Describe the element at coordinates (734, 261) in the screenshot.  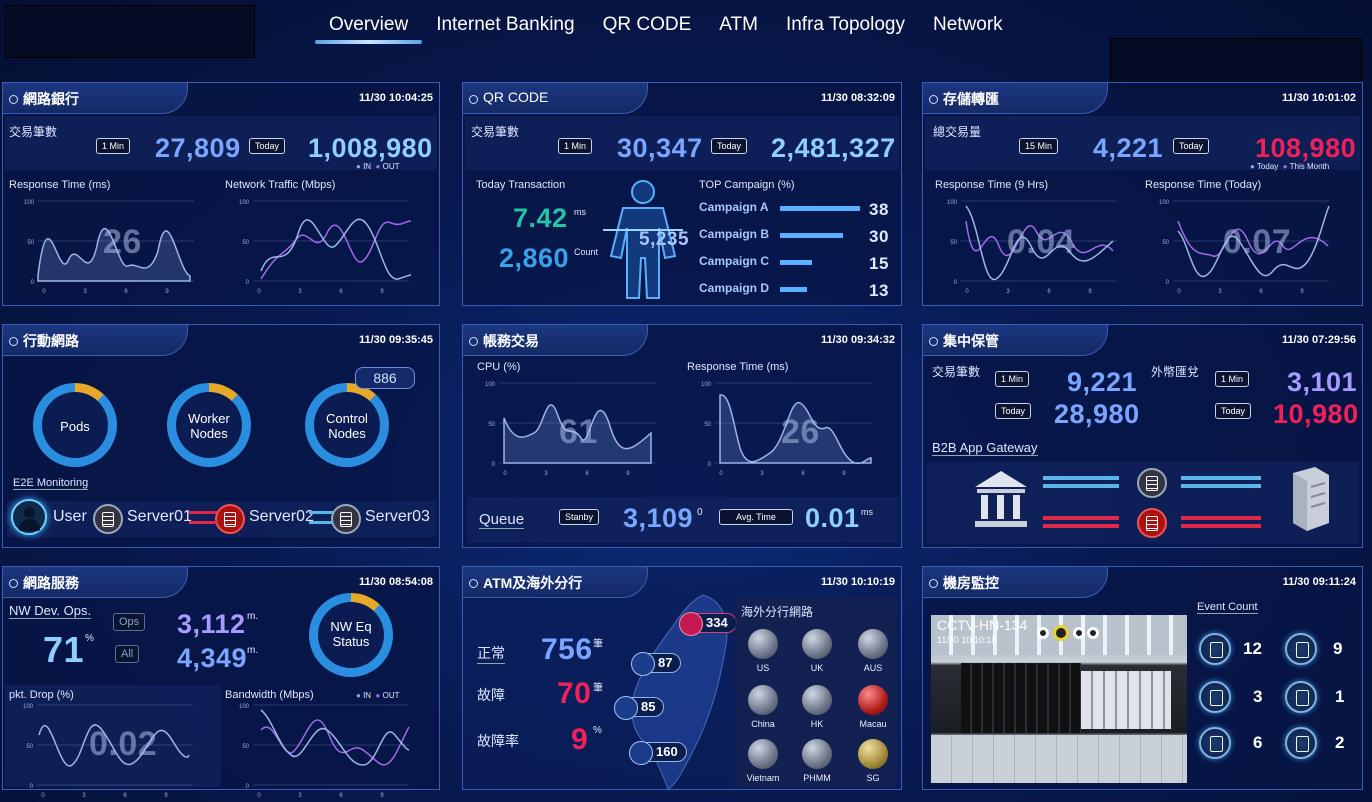
I see `campaign-name: Campaign C` at that location.